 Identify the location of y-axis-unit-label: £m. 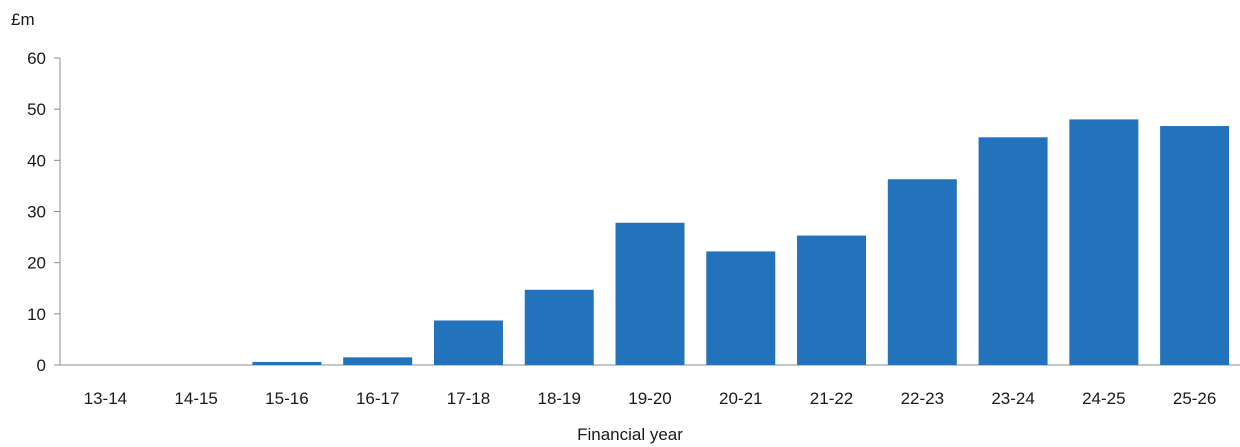
(23, 19).